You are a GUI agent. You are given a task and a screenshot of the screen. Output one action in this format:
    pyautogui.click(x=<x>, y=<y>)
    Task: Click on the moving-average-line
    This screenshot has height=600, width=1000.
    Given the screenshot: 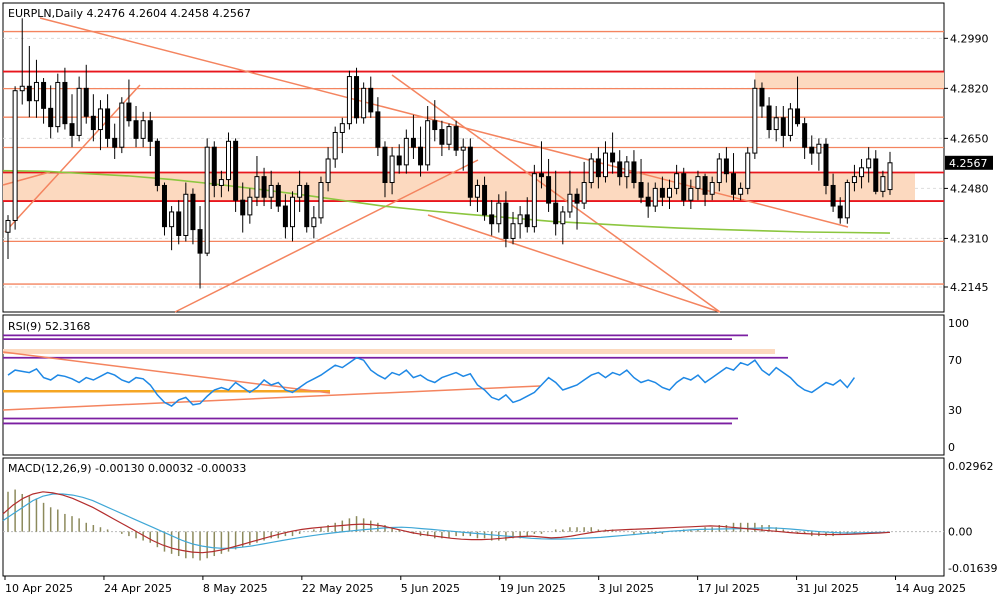 What is the action you would take?
    pyautogui.click(x=446, y=201)
    